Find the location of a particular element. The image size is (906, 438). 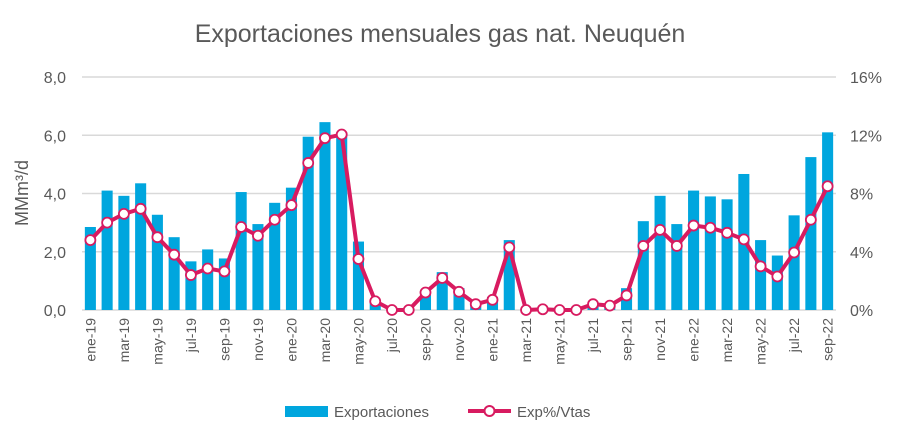

y2-tick-label: 0% is located at coordinates (861, 311).